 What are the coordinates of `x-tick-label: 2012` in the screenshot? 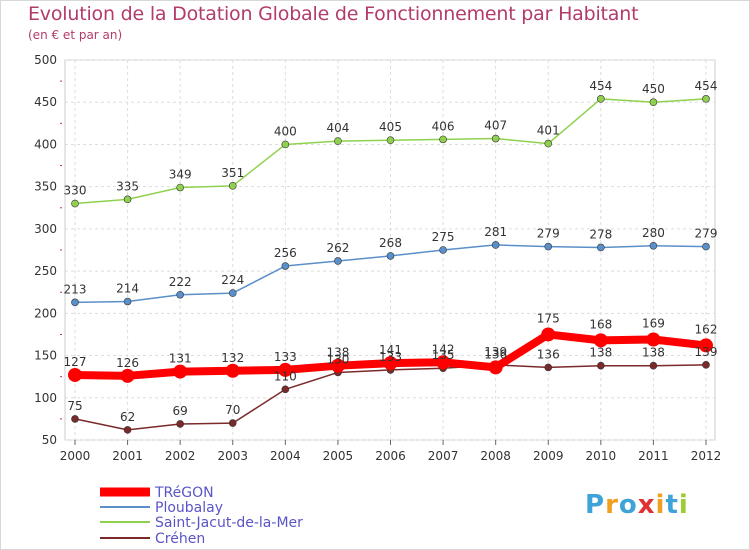 It's located at (706, 456).